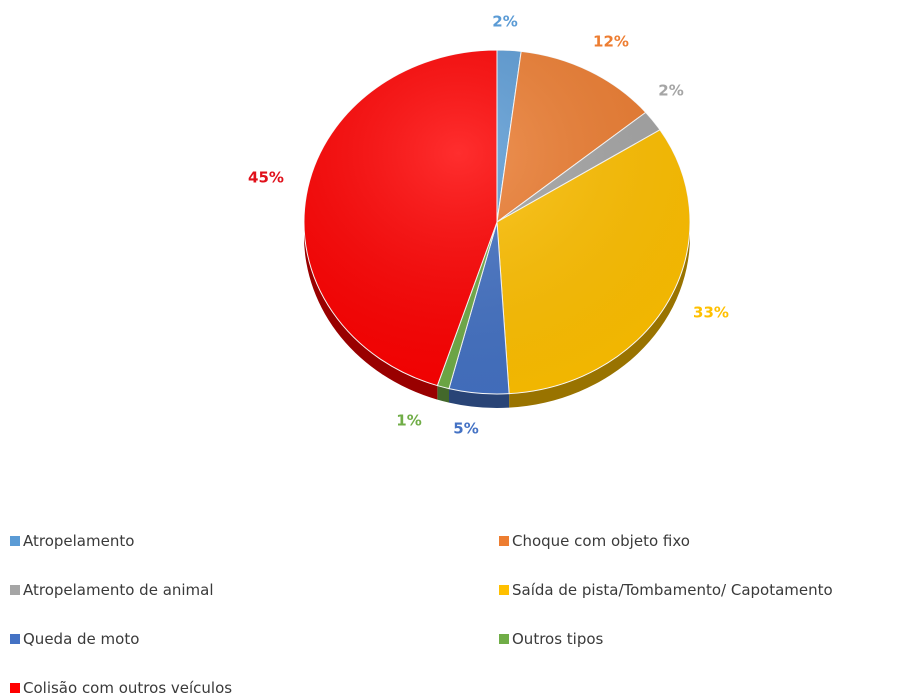  What do you see at coordinates (266, 178) in the screenshot?
I see `data-label-colisao-com-outros-veiculos: 45%` at bounding box center [266, 178].